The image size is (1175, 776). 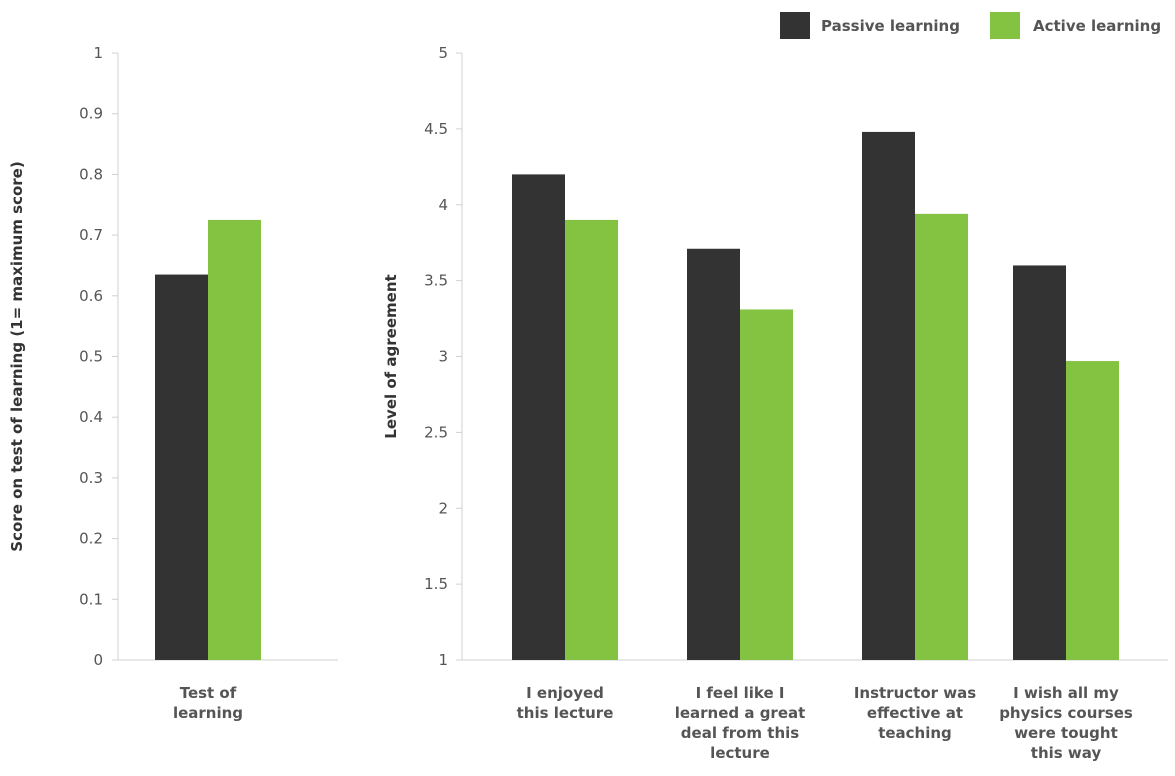 I want to click on y-tick-label: 3, so click(x=443, y=357).